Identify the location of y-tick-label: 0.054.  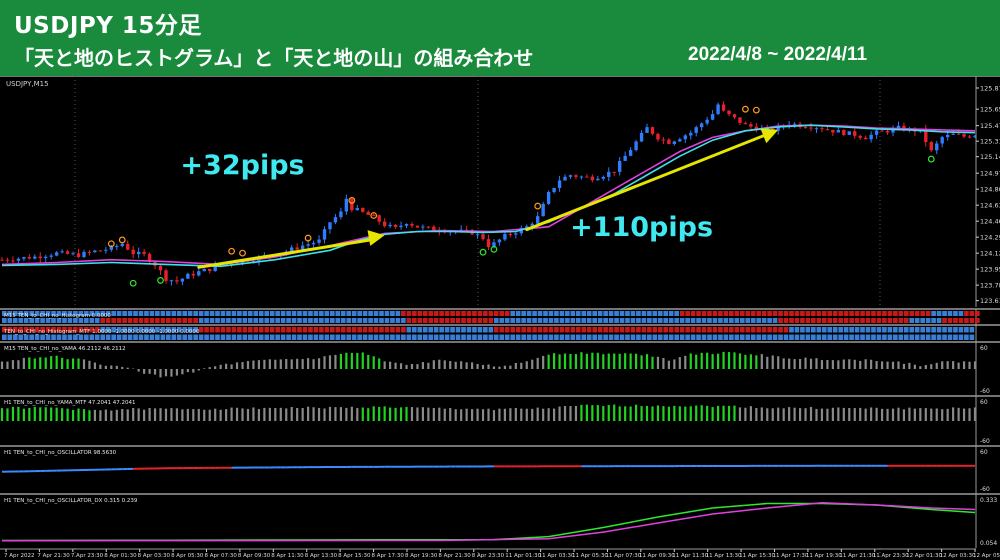
(988, 543).